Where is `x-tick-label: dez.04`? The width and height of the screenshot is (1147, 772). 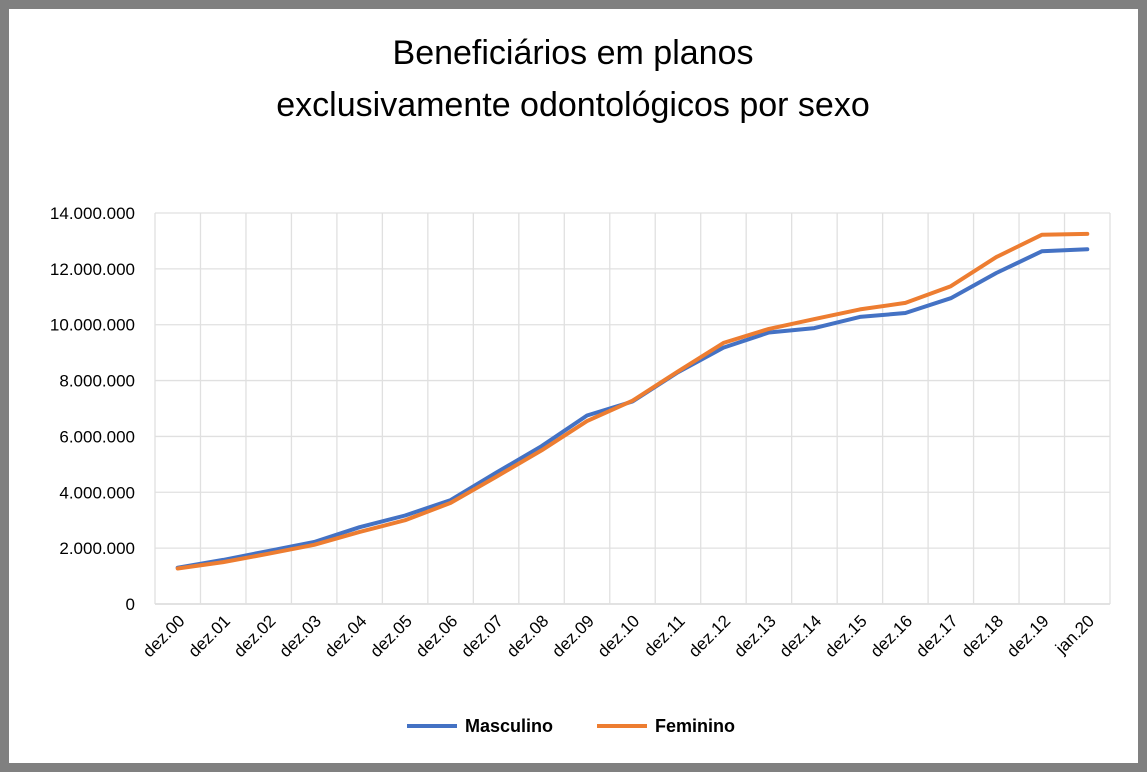
x-tick-label: dez.04 is located at coordinates (346, 636).